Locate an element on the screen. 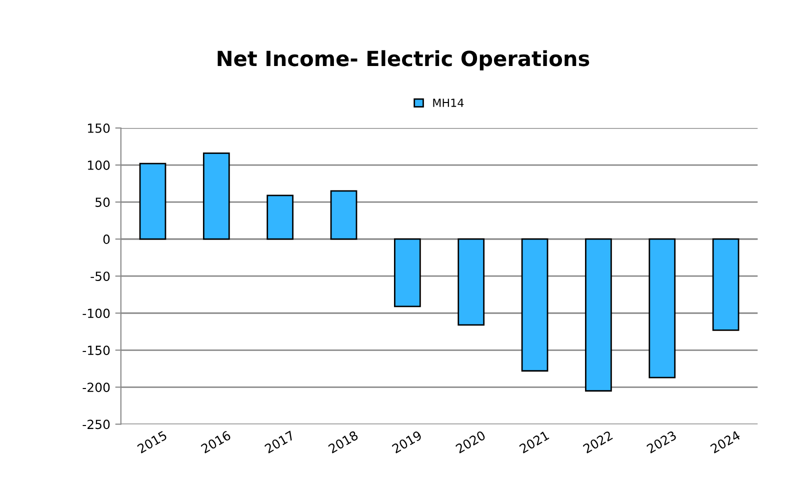 This screenshot has width=806, height=502. y-tick-label: -200 is located at coordinates (96, 387).